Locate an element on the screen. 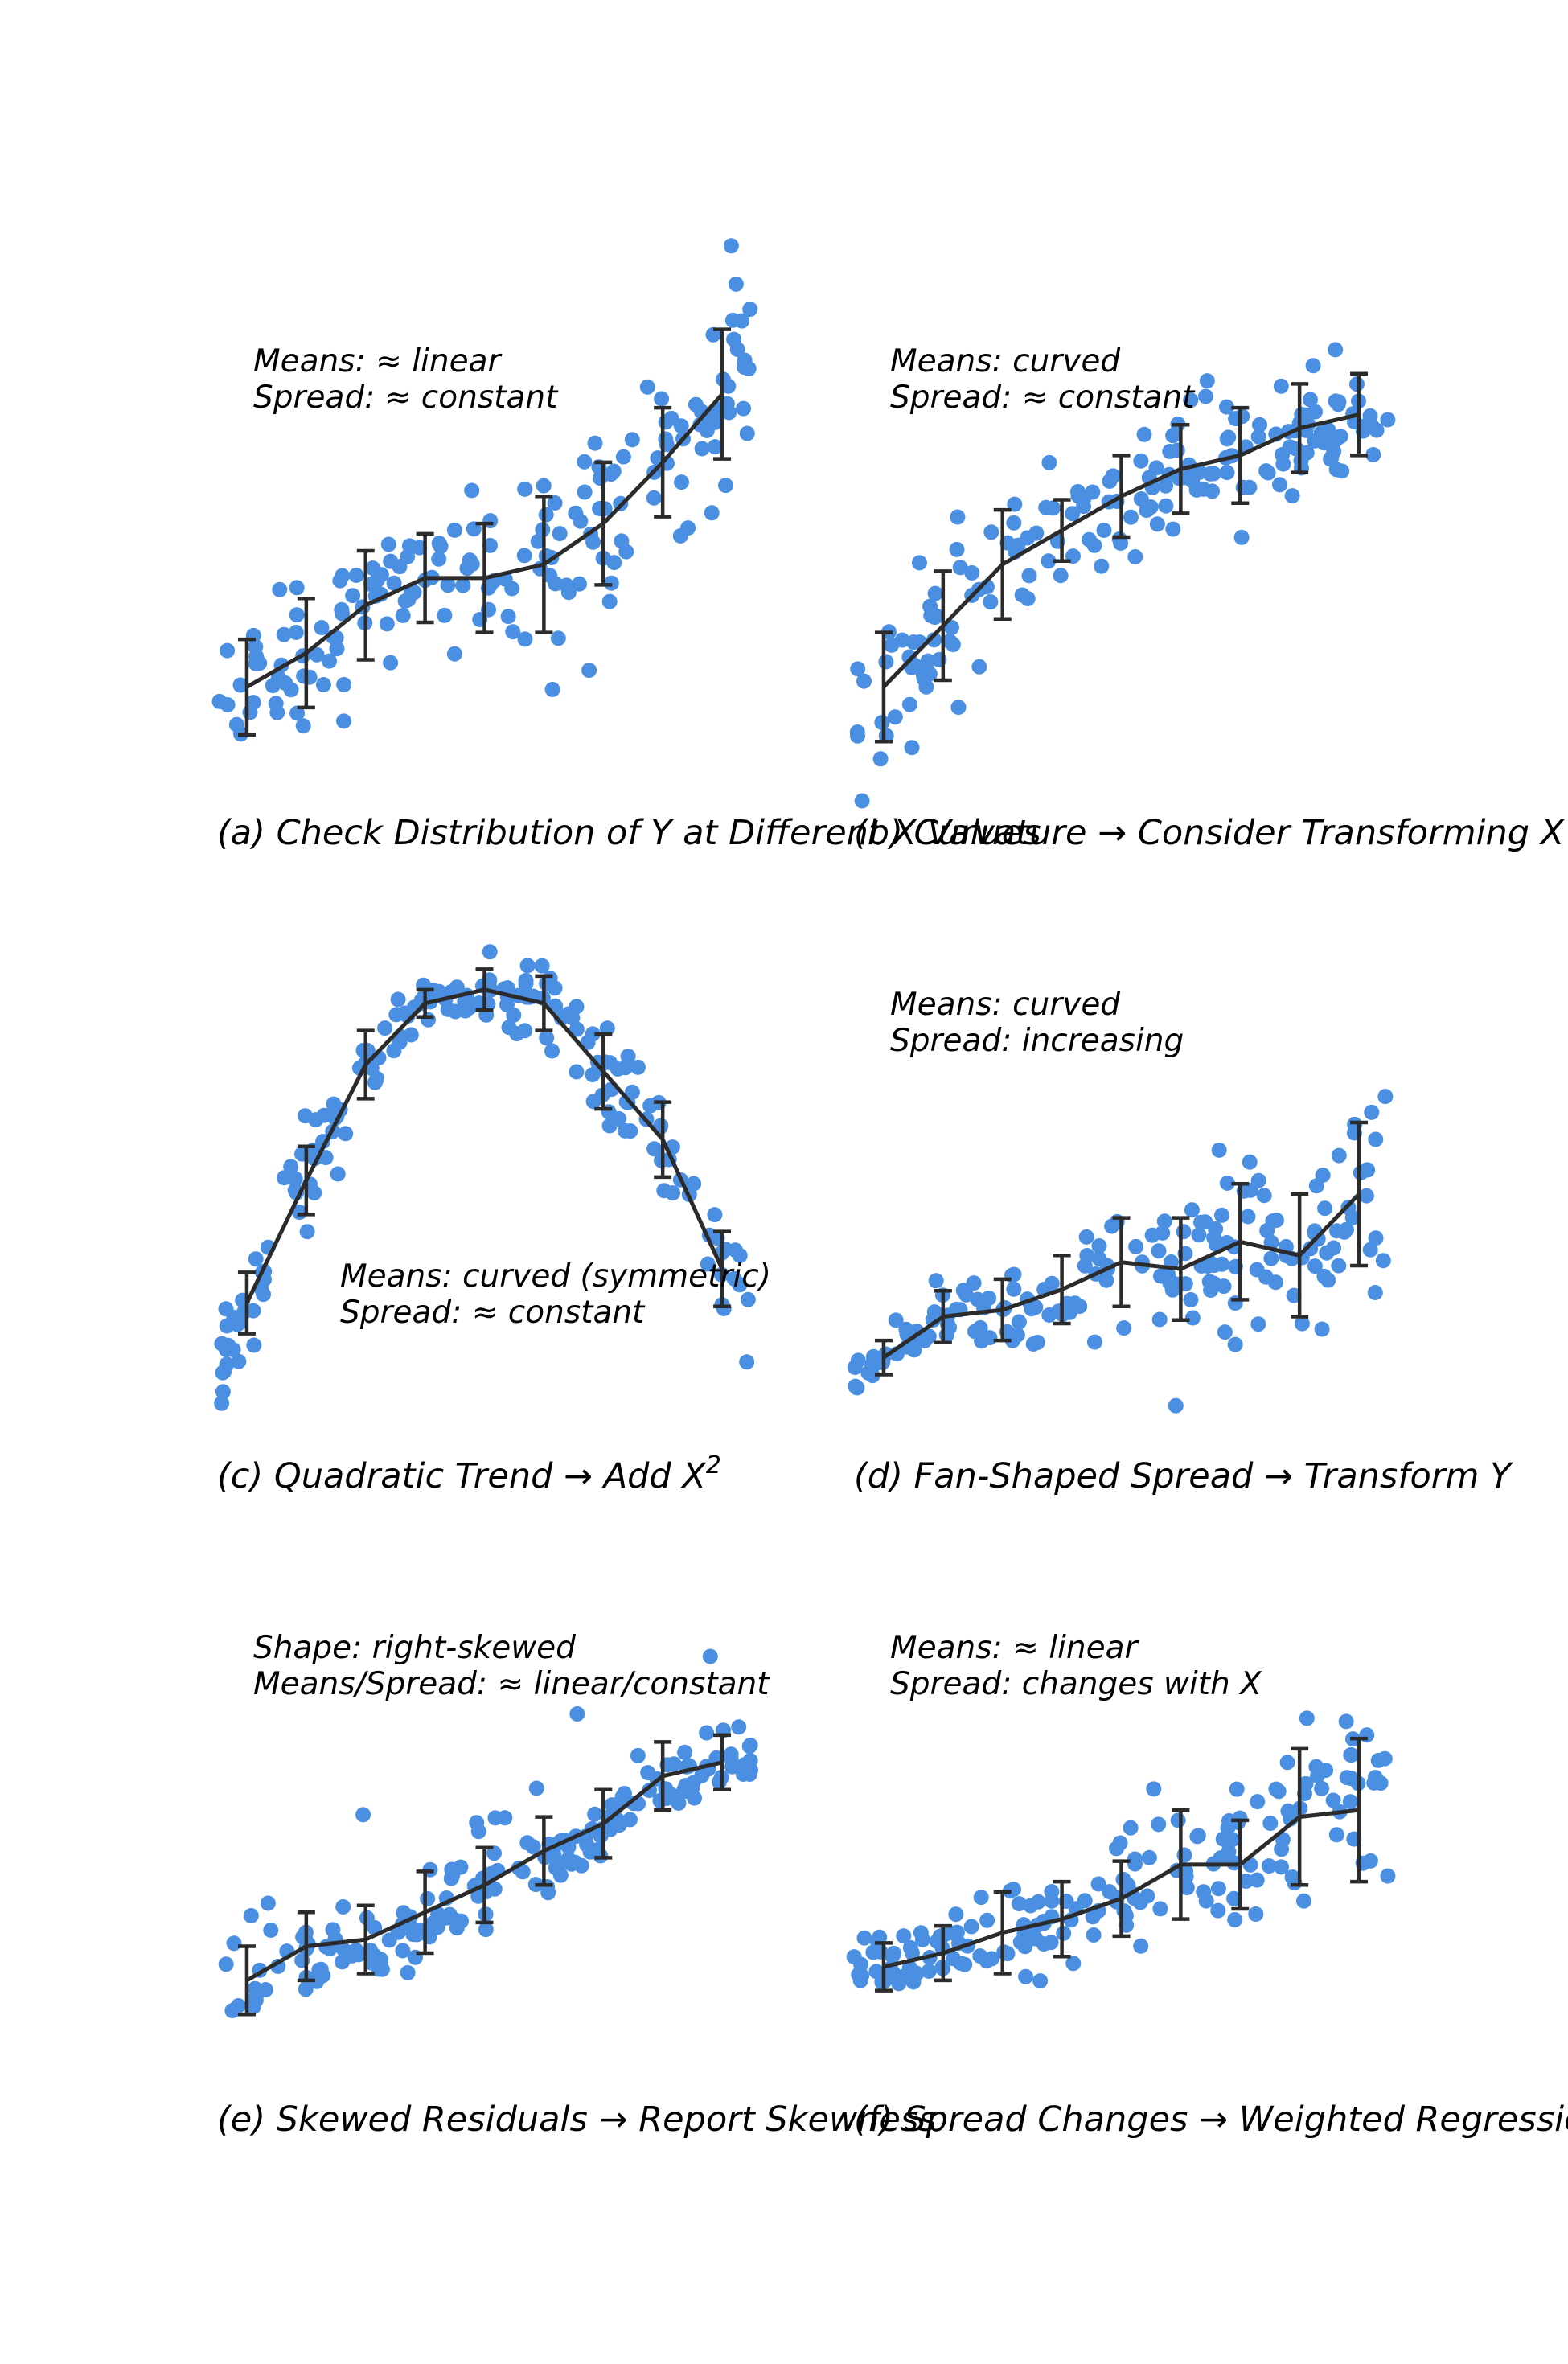  caption-f: (f) Spread Changes → Weighted Regression is located at coordinates (1211, 2119).